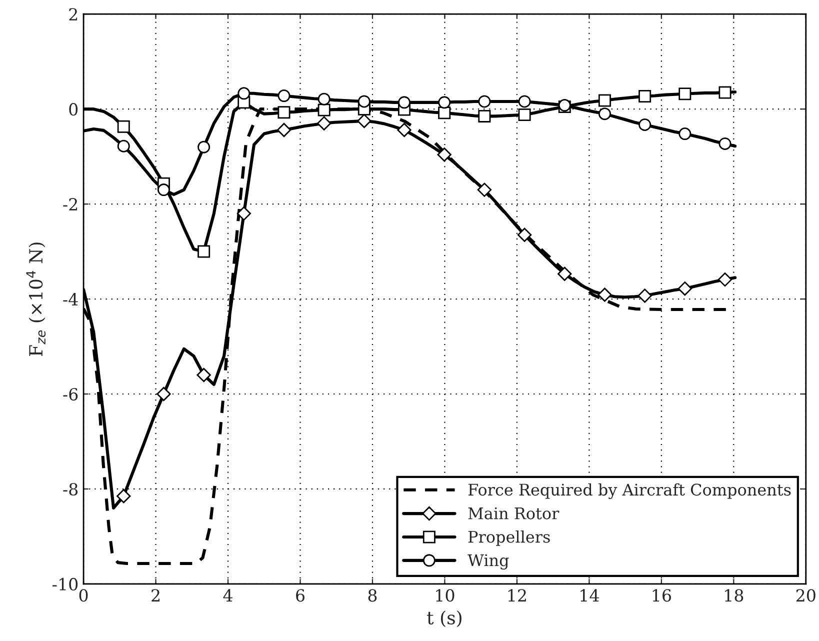 The height and width of the screenshot is (641, 819). What do you see at coordinates (227, 595) in the screenshot?
I see `x-tick-label: 4` at bounding box center [227, 595].